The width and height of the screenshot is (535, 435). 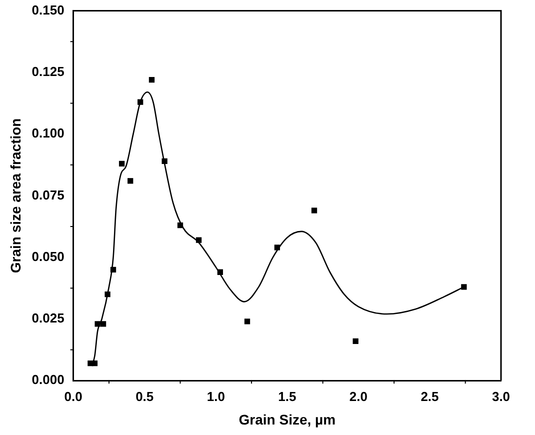 What do you see at coordinates (429, 396) in the screenshot?
I see `x-tick-label: 2.5` at bounding box center [429, 396].